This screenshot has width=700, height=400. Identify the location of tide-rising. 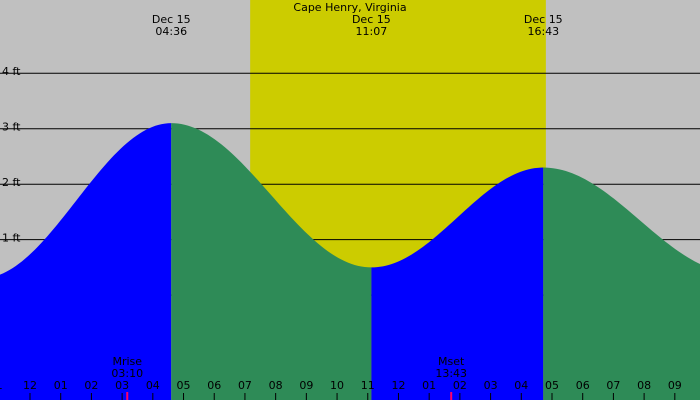
(457, 283).